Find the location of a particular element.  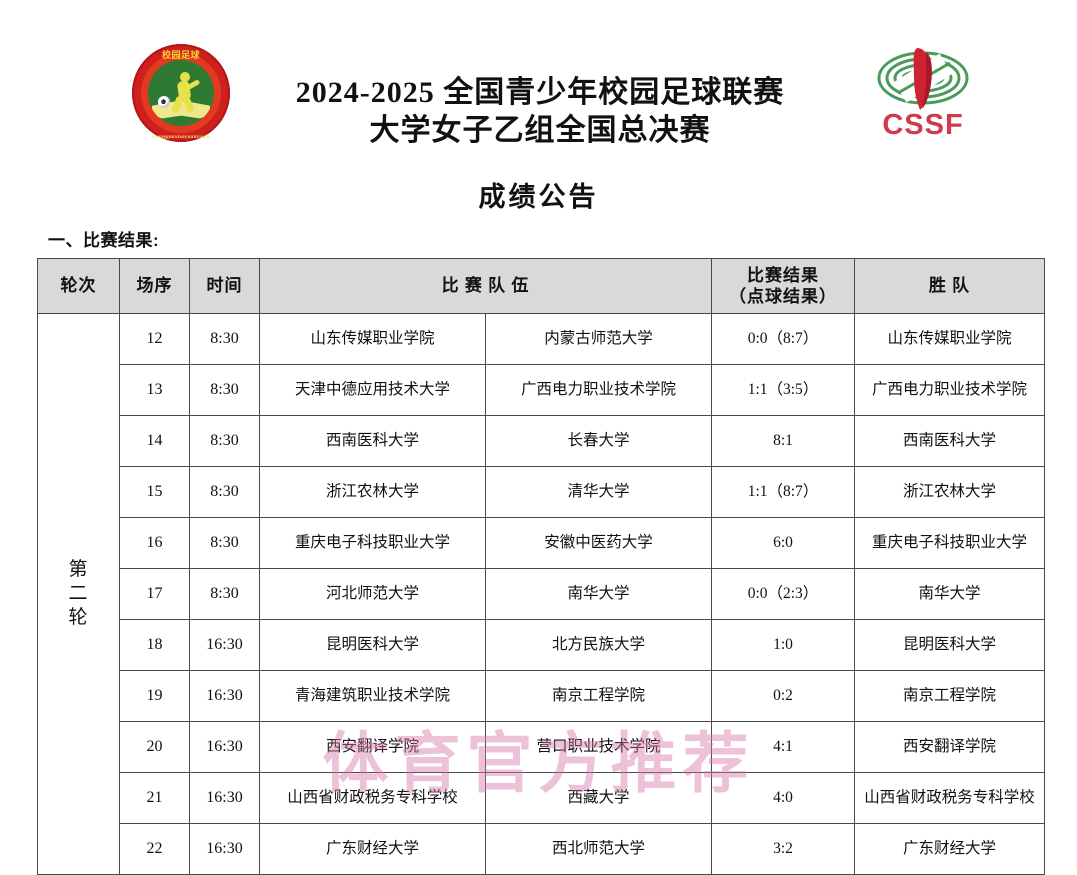

cell-result: 0:2 is located at coordinates (783, 696).